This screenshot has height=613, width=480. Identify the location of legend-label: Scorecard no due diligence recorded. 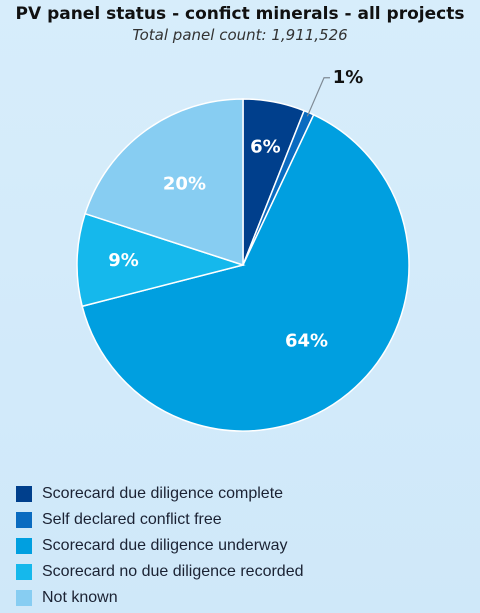
(173, 571).